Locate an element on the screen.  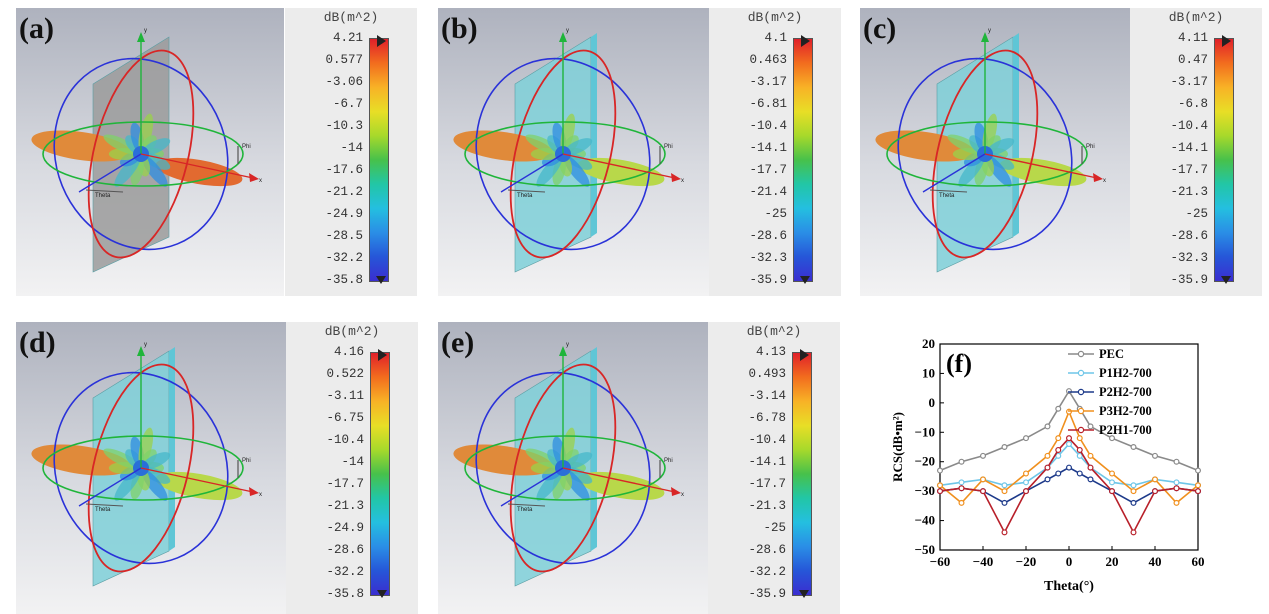
colorbar-tick-label: 0.577 is located at coordinates (344, 60).